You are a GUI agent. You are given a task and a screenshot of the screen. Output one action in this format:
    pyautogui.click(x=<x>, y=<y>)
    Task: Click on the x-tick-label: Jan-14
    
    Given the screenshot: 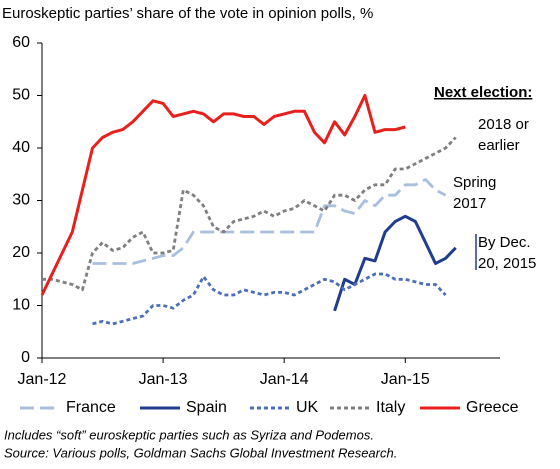 What is the action you would take?
    pyautogui.click(x=284, y=379)
    